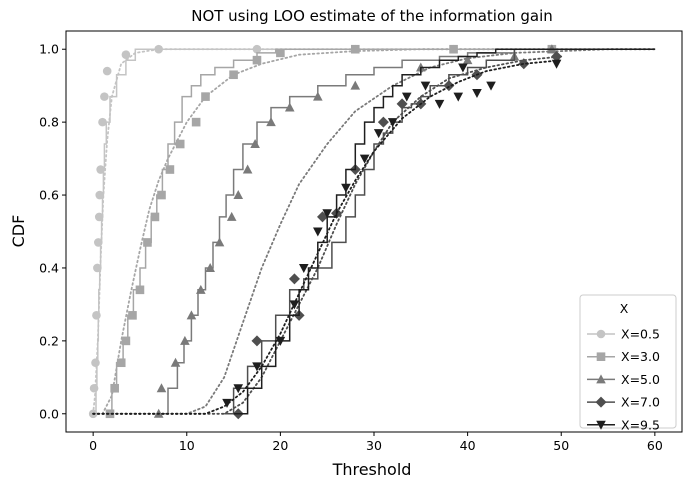 This screenshot has height=490, width=690. What do you see at coordinates (18, 231) in the screenshot?
I see `y-axis-label: CDF` at bounding box center [18, 231].